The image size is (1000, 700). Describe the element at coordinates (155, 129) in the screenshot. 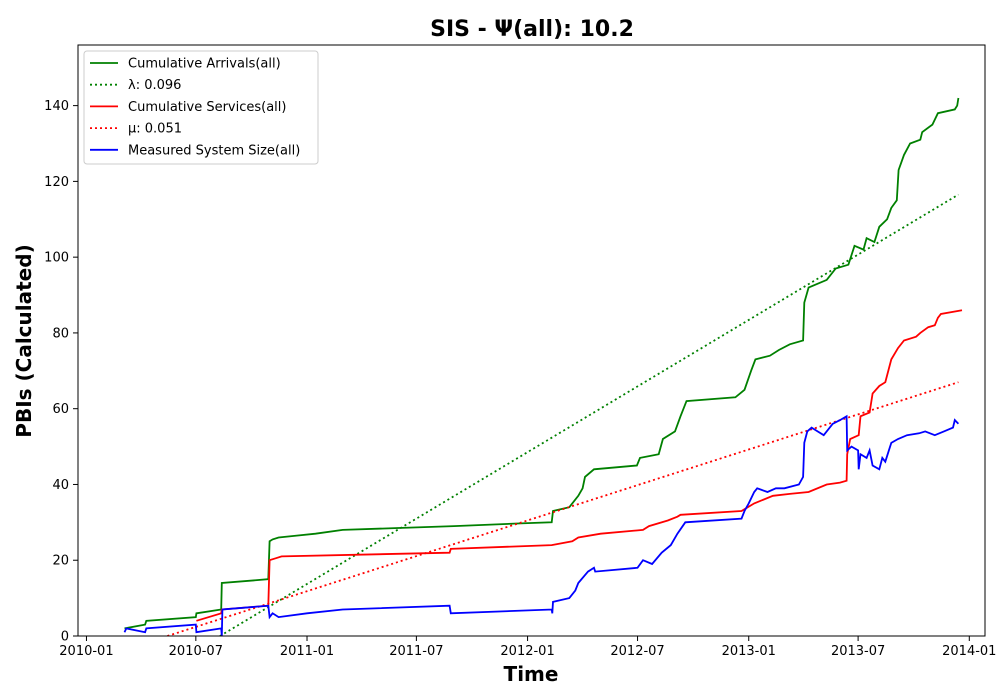

I see `legend-label-3: μ: 0.051` at that location.